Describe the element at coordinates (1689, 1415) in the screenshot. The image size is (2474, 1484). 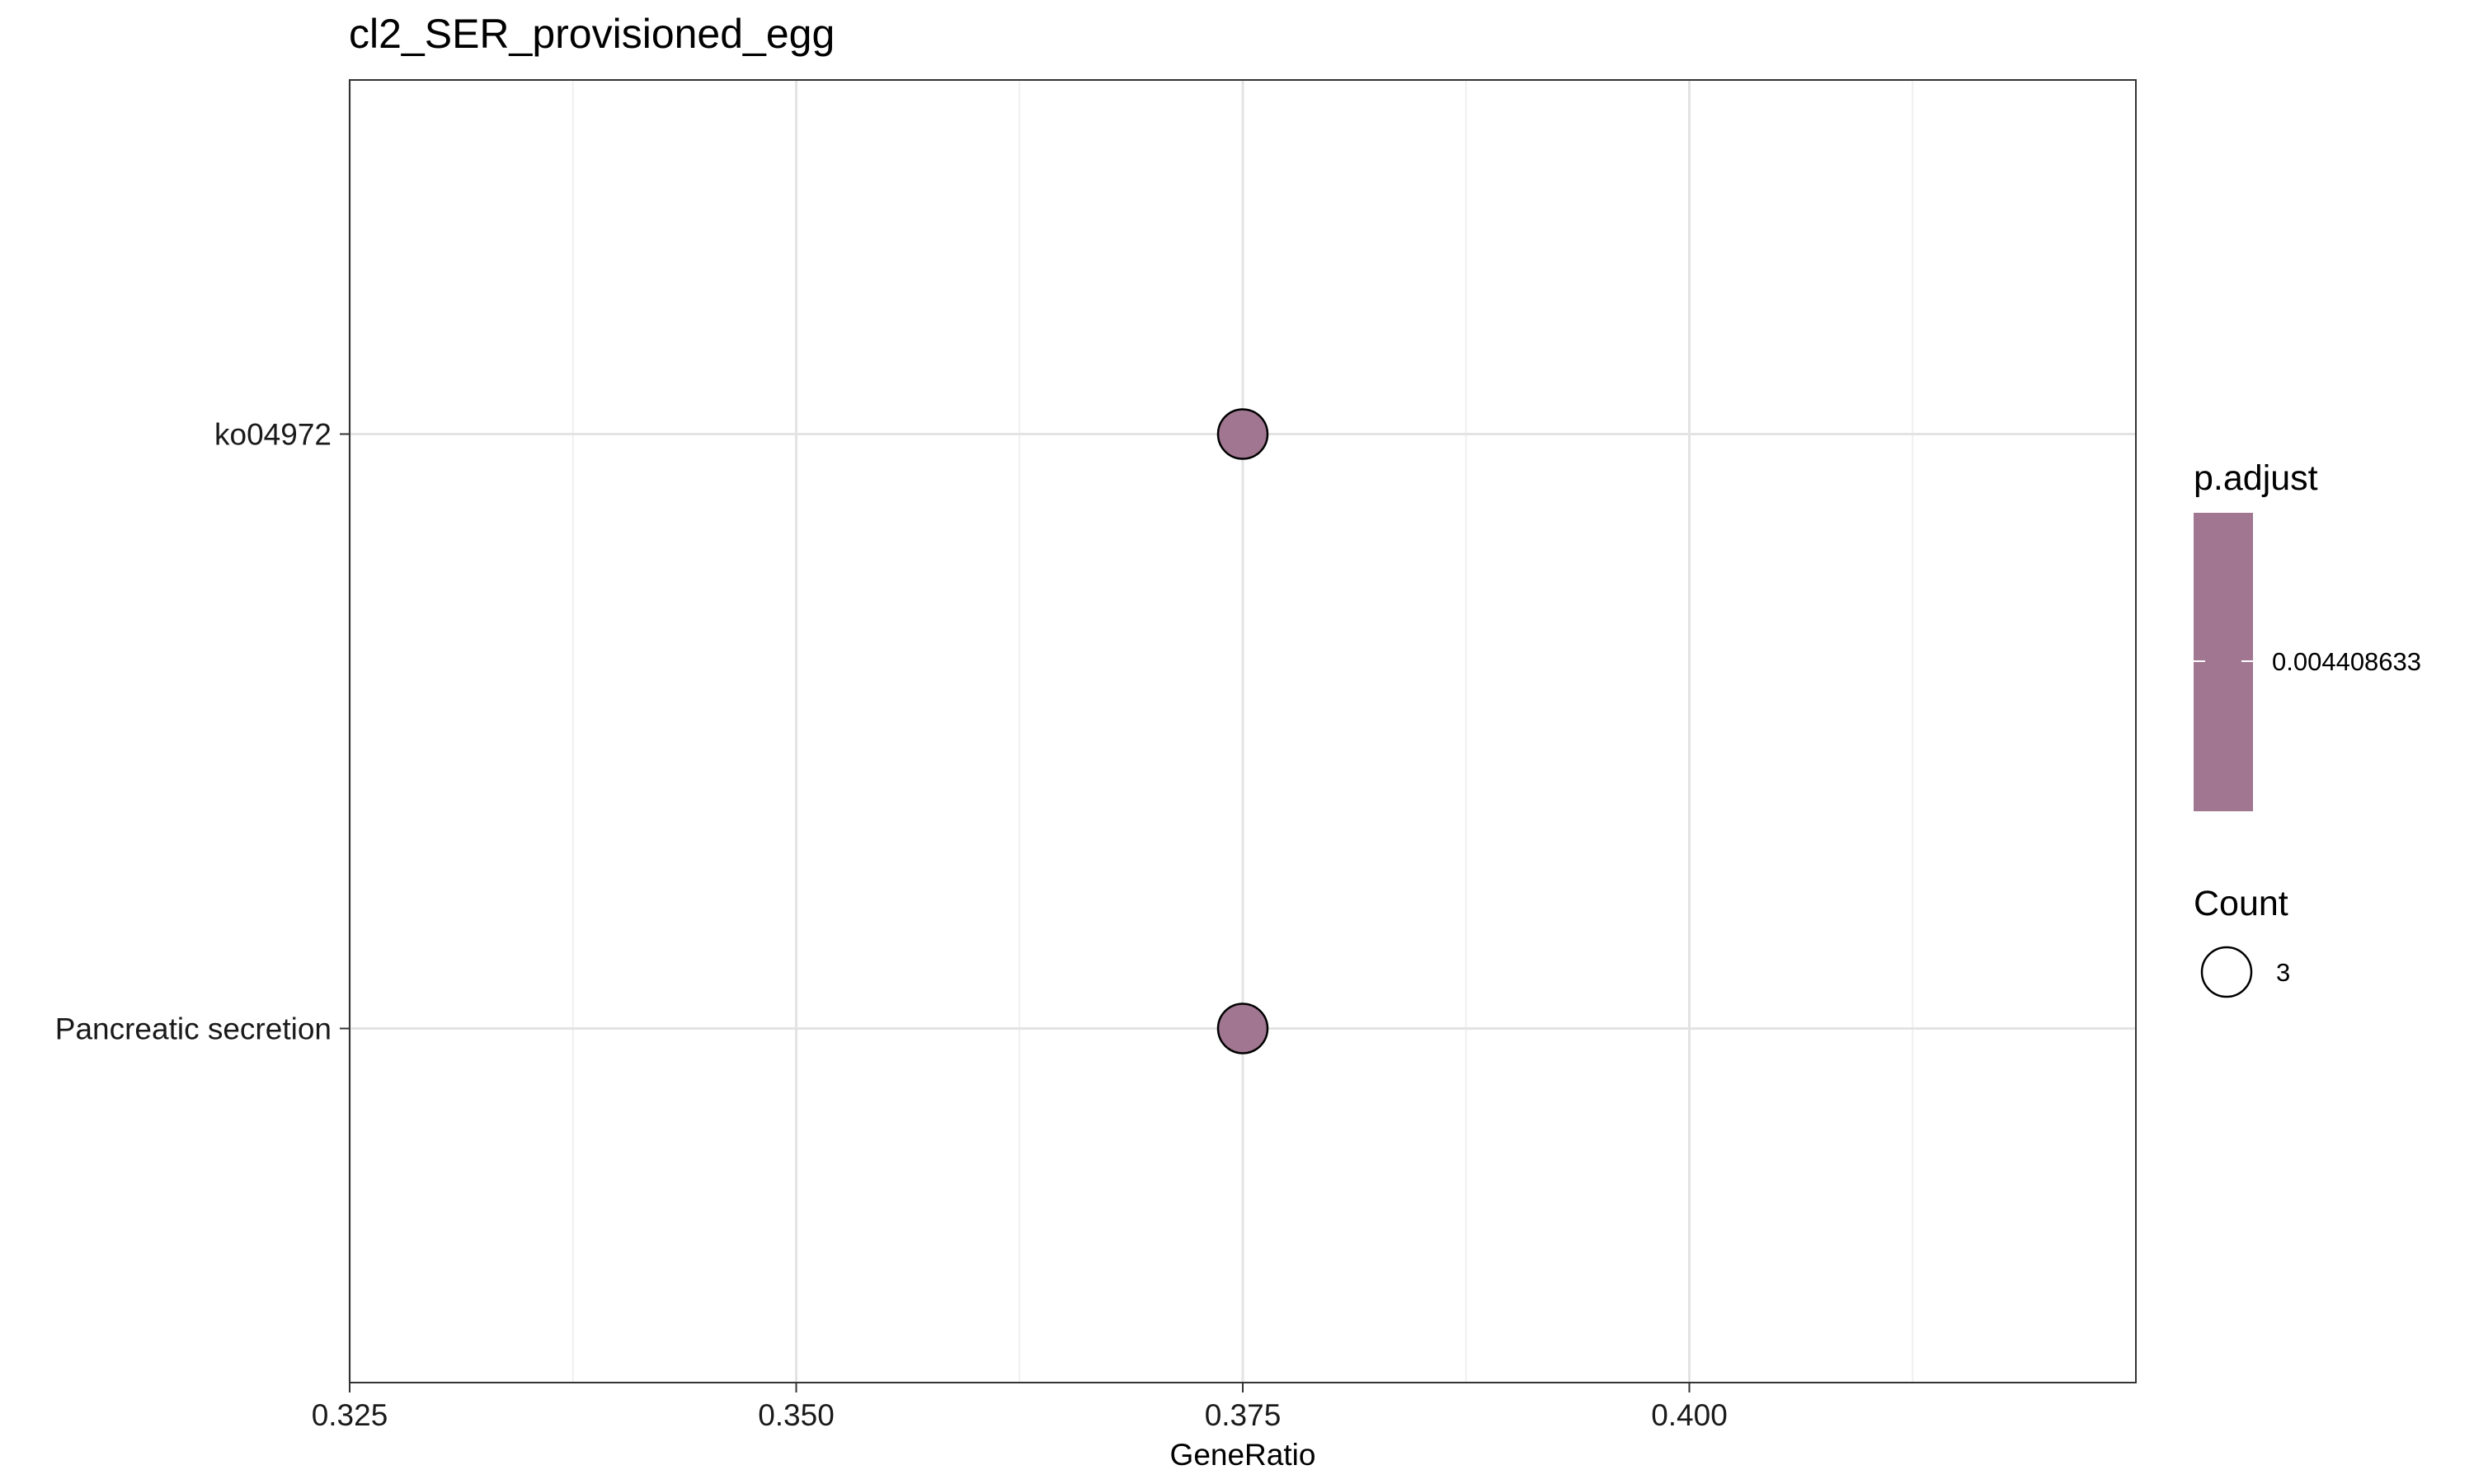
I see `x-tick-label: 0.400` at that location.